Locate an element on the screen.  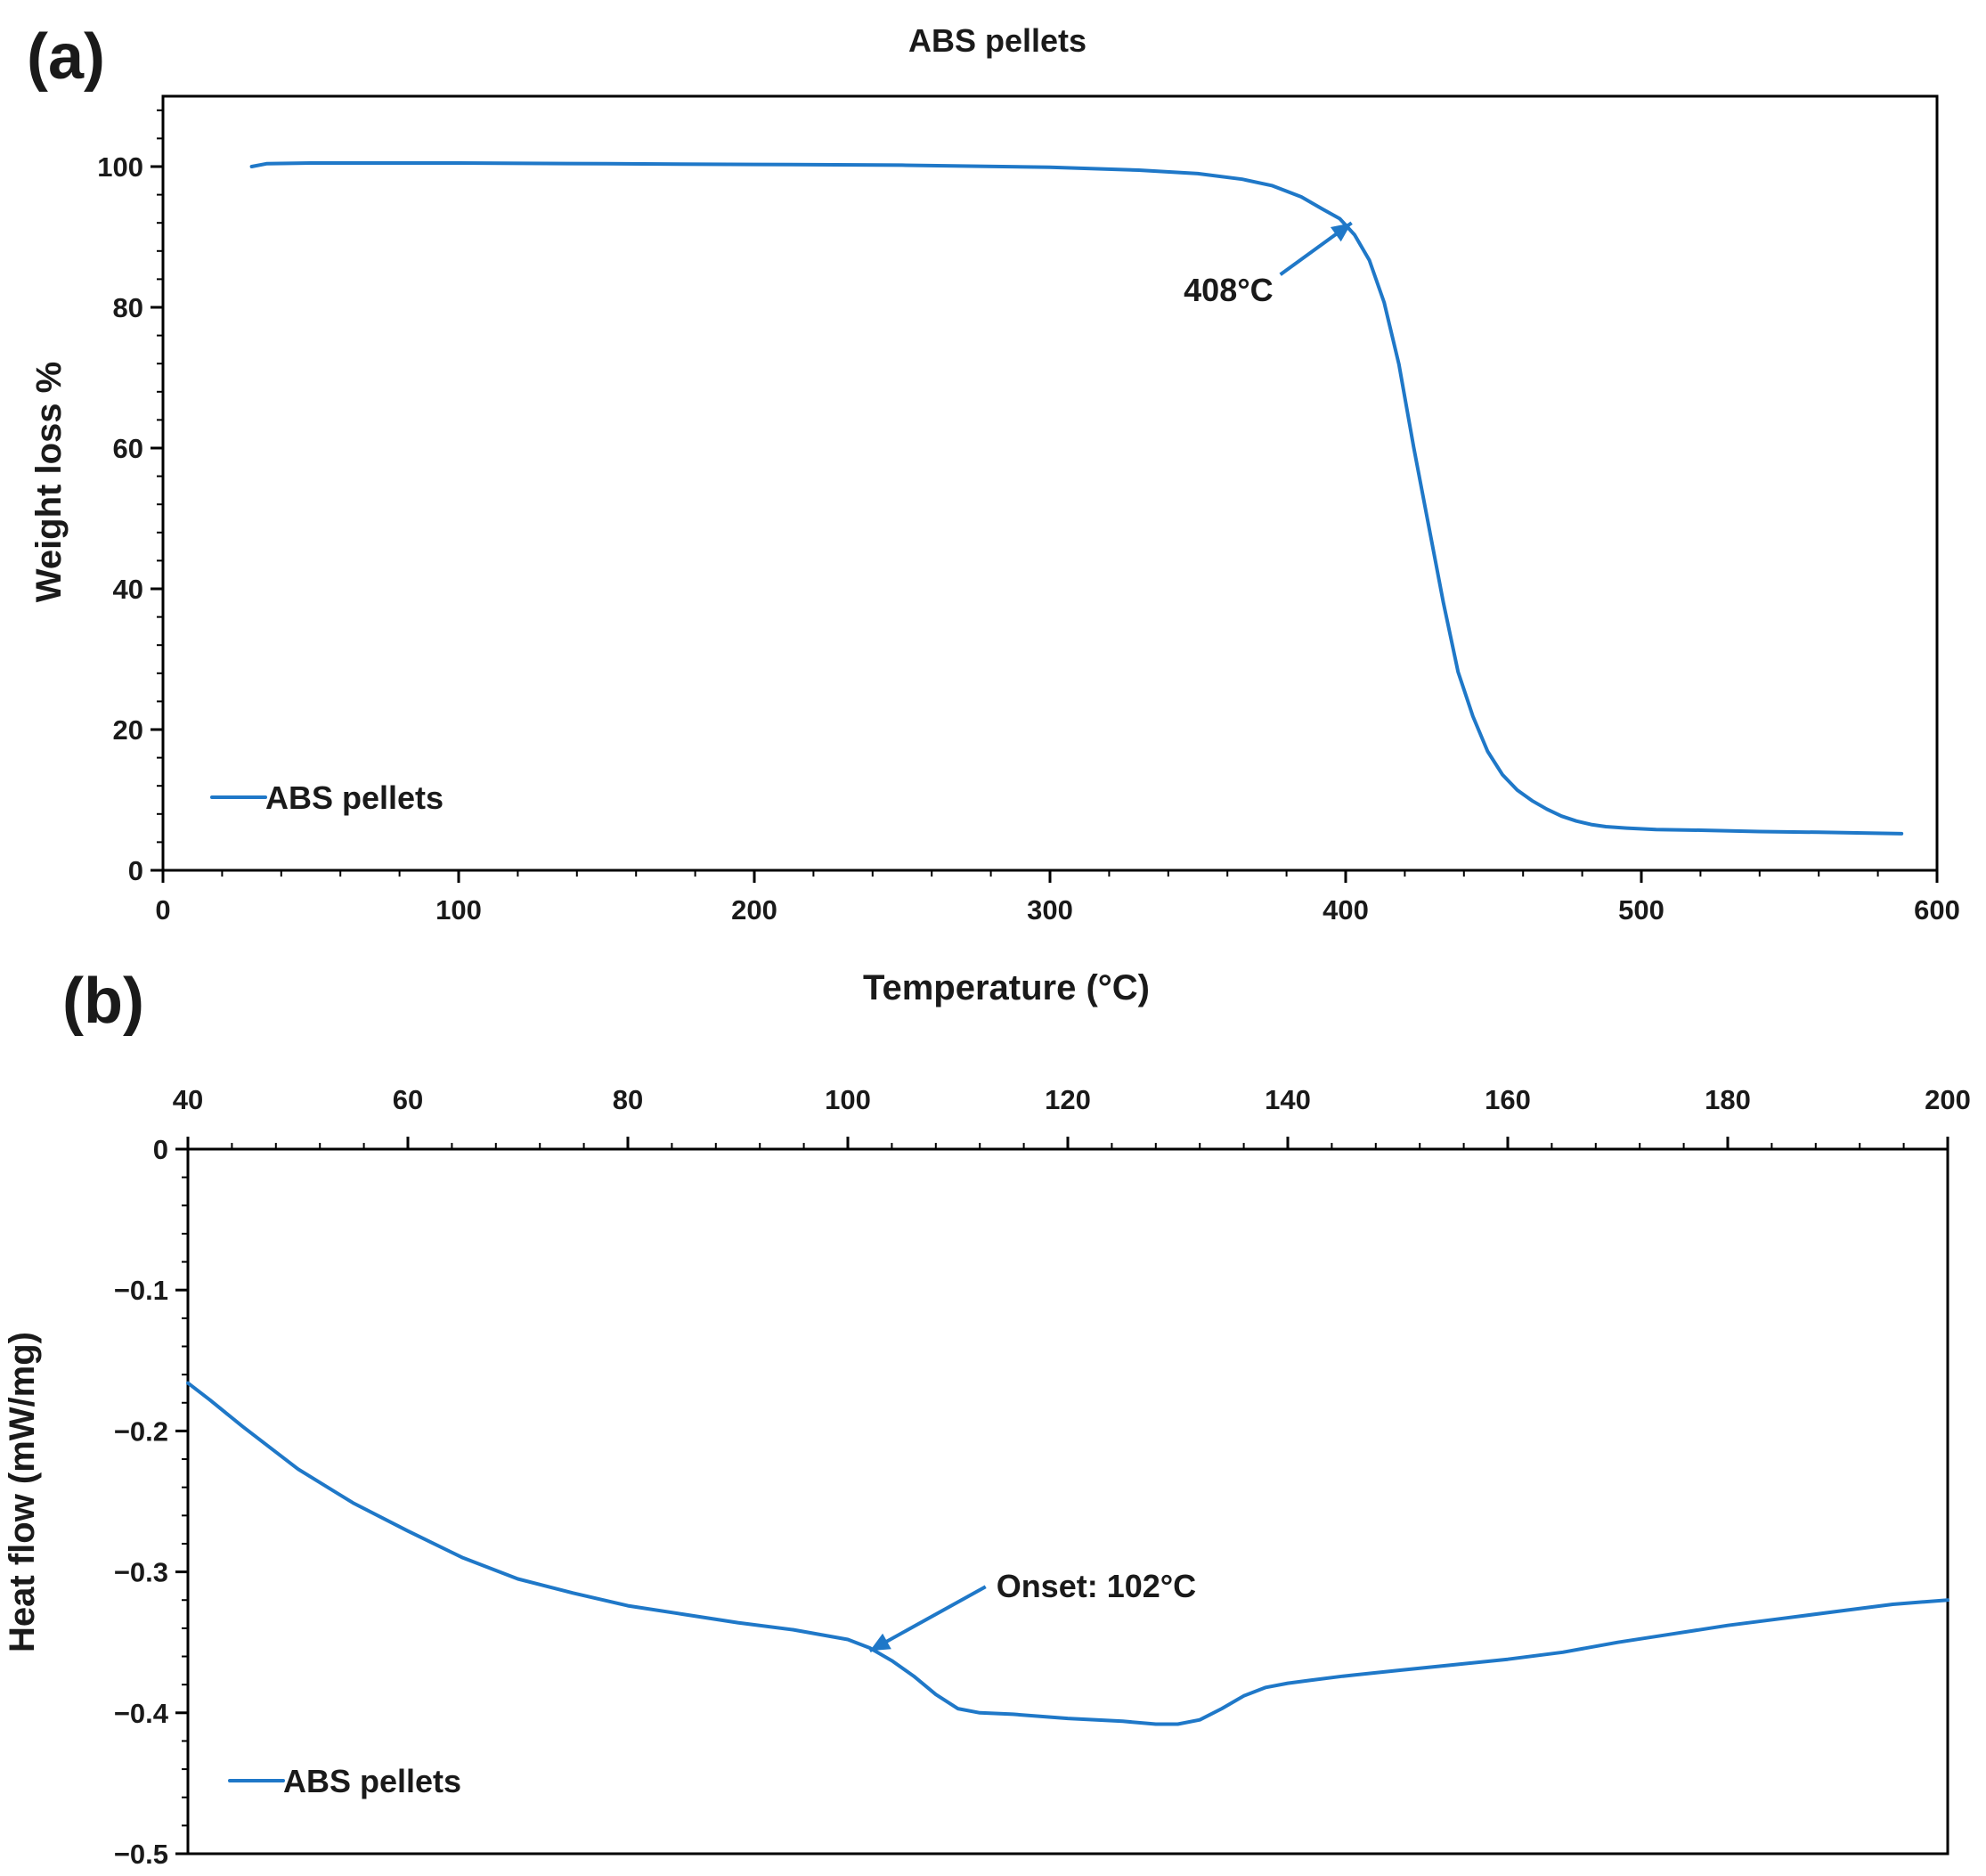
y-tick-label: 100 is located at coordinates (120, 167).